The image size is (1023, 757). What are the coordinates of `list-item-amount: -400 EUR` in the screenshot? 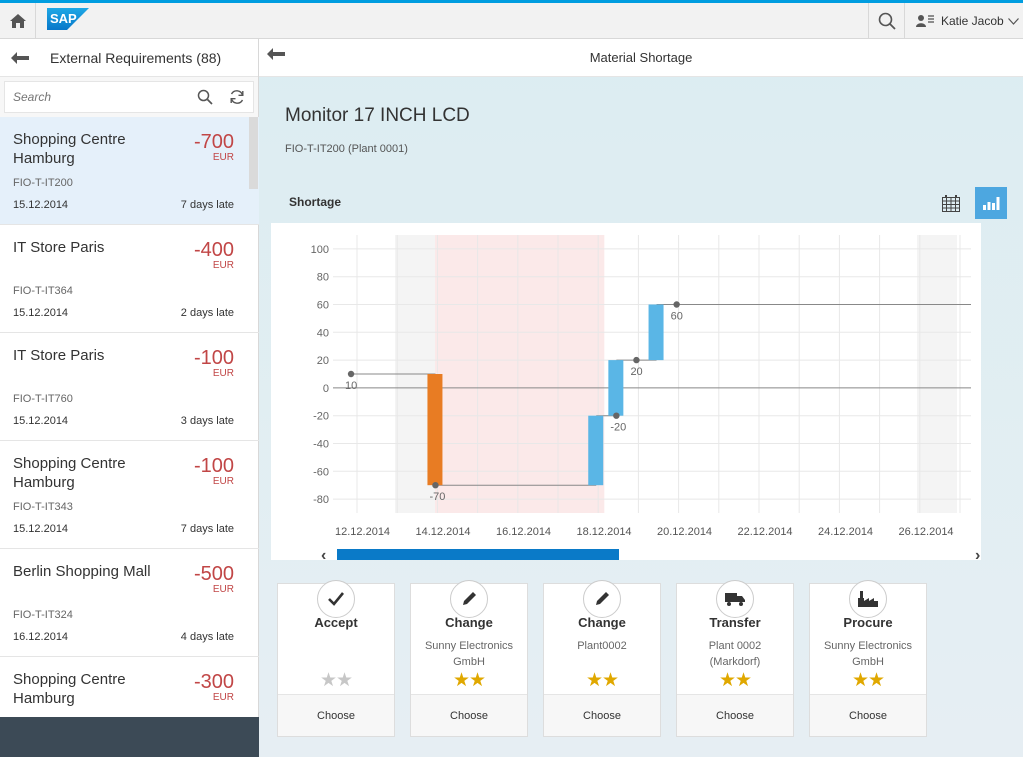 It's located at (214, 255).